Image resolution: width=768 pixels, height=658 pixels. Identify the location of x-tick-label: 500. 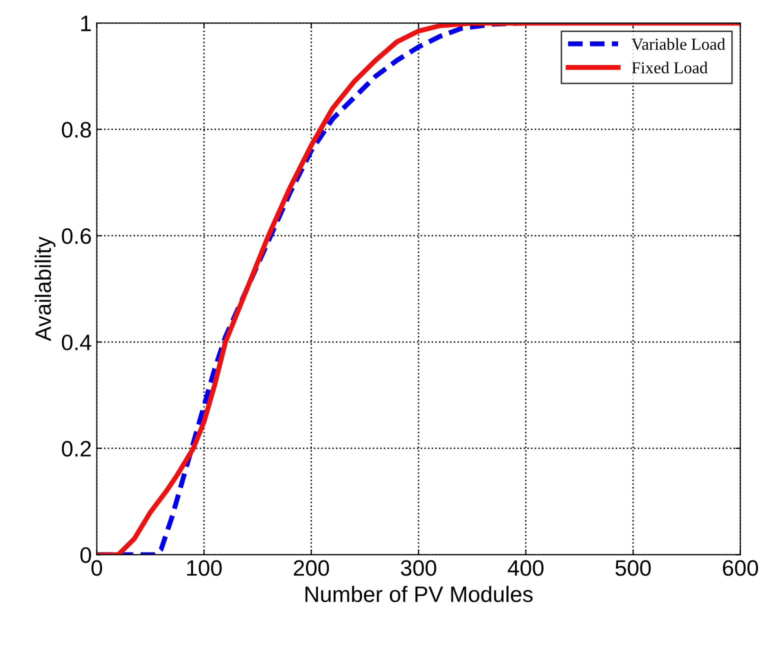
(633, 568).